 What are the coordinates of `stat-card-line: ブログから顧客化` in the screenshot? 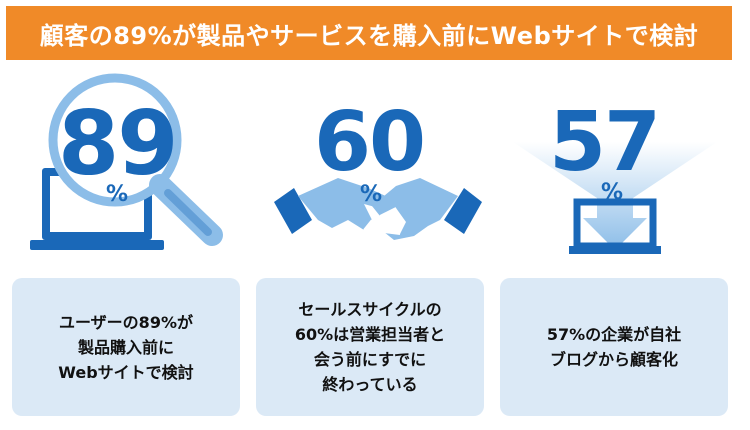 It's located at (613, 359).